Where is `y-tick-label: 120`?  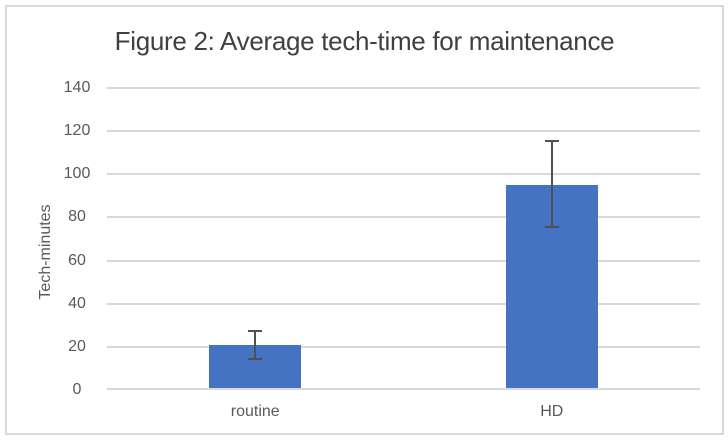
y-tick-label: 120 is located at coordinates (77, 131).